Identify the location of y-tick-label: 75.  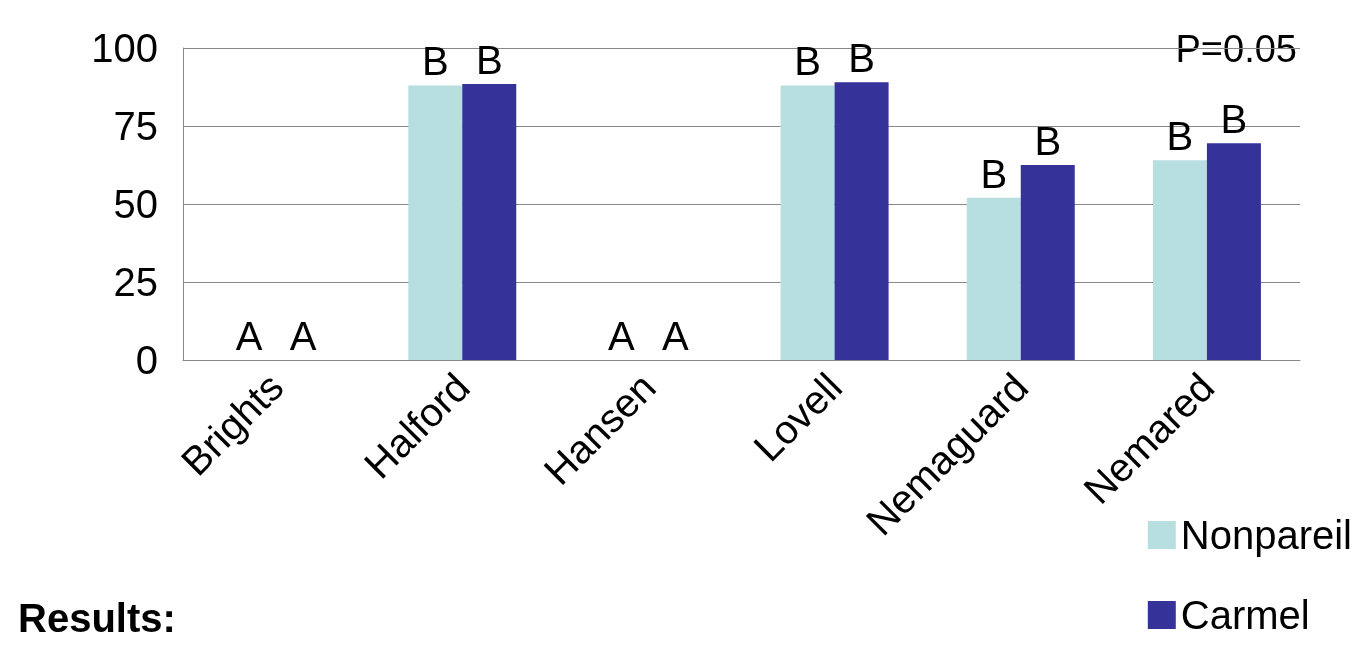
(135, 126).